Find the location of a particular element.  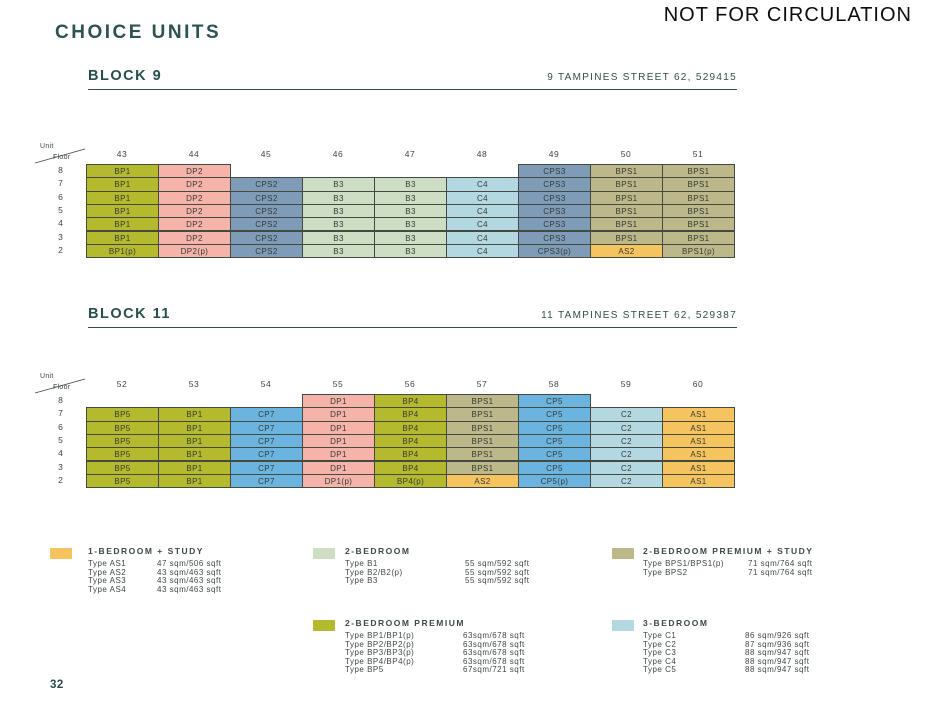

unit-cell-46-floor-2: B3 is located at coordinates (338, 251).